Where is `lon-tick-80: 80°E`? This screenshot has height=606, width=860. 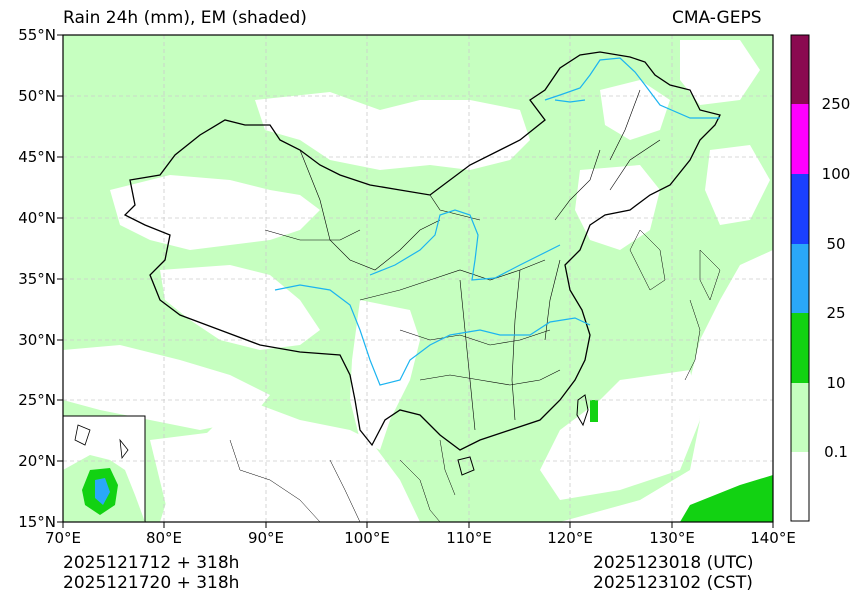
lon-tick-80: 80°E is located at coordinates (164, 538).